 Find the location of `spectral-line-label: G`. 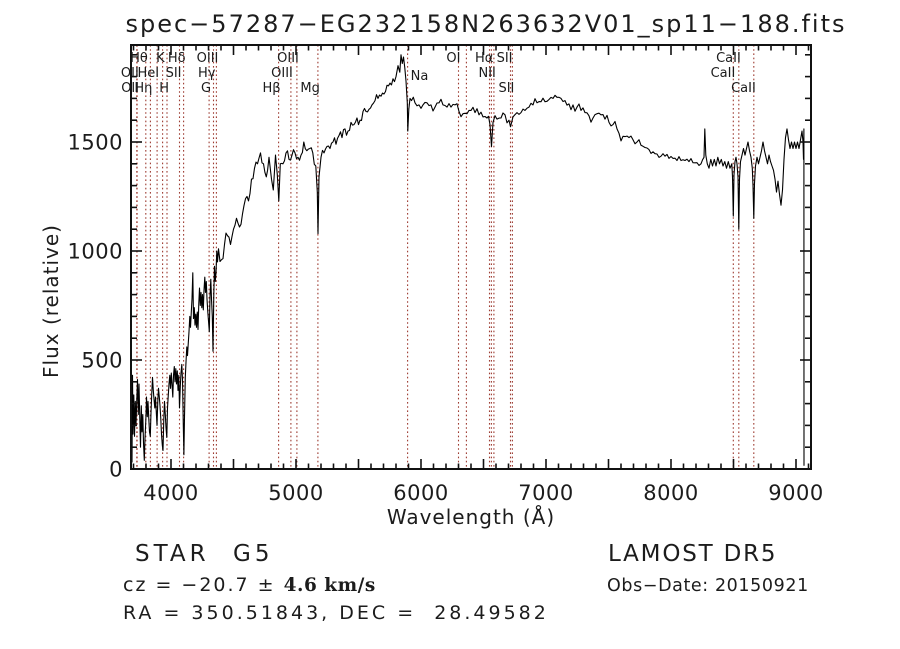

spectral-line-label: G is located at coordinates (206, 88).